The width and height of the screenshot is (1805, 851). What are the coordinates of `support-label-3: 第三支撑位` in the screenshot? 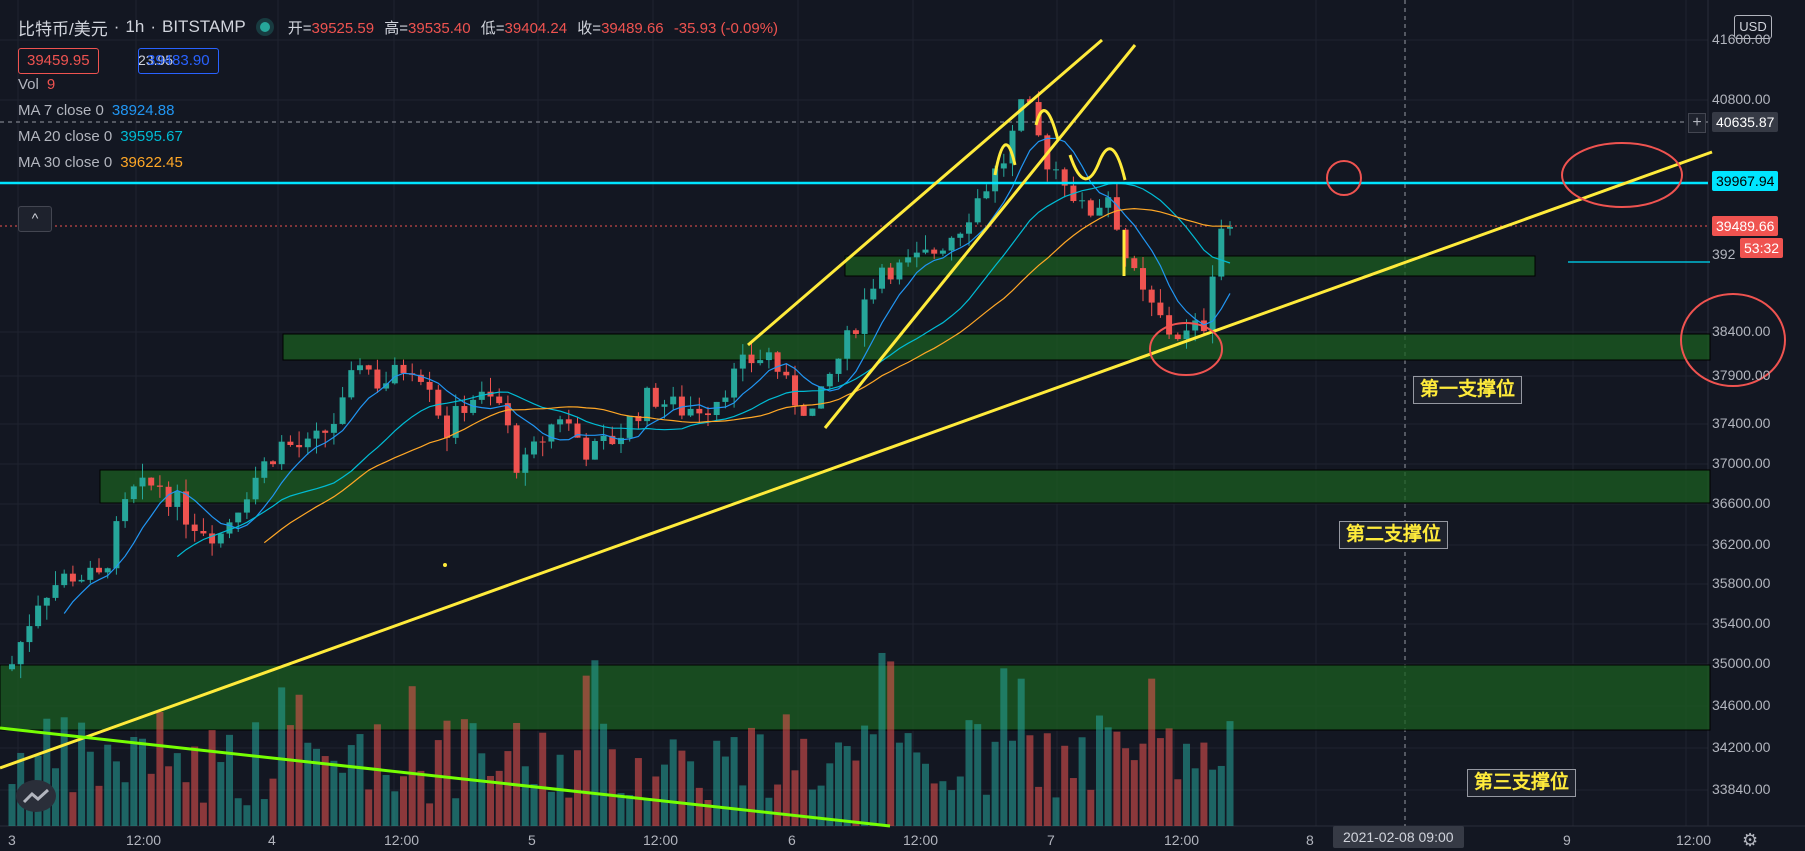 It's located at (1522, 783).